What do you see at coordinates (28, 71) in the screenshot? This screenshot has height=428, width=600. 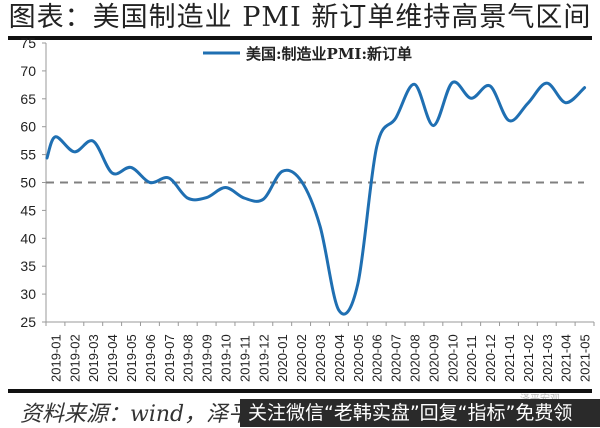 I see `y-tick-label: 70` at bounding box center [28, 71].